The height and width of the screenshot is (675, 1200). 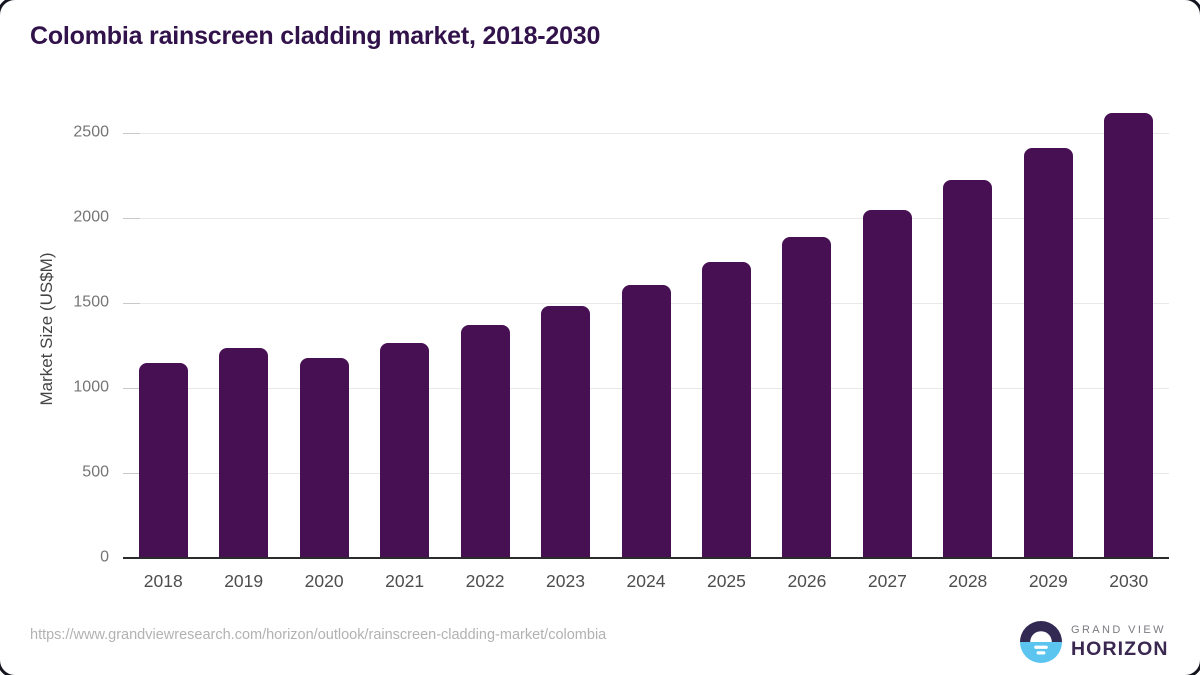 I want to click on bar-2027, so click(x=887, y=384).